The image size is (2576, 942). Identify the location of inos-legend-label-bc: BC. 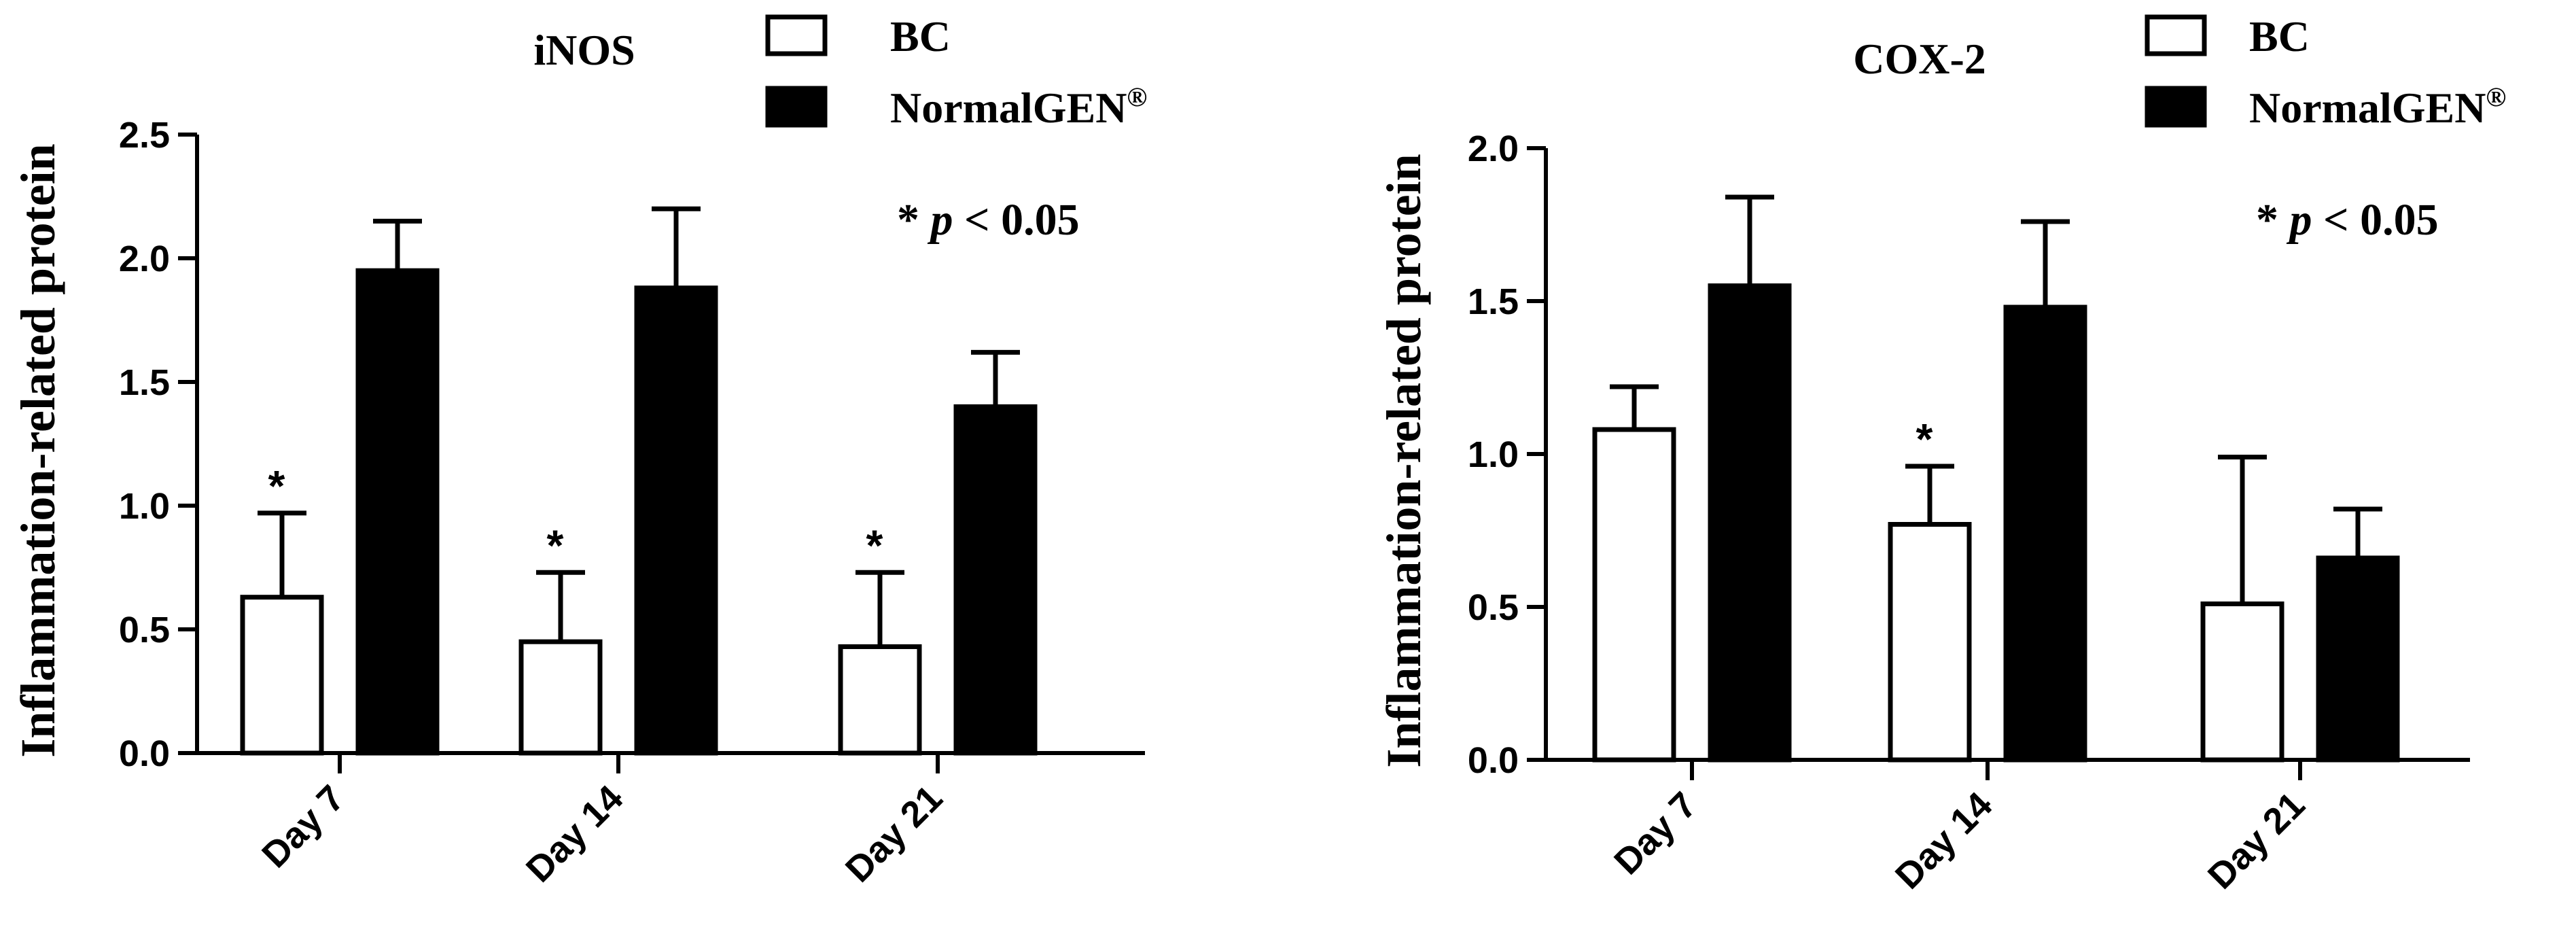
(920, 36).